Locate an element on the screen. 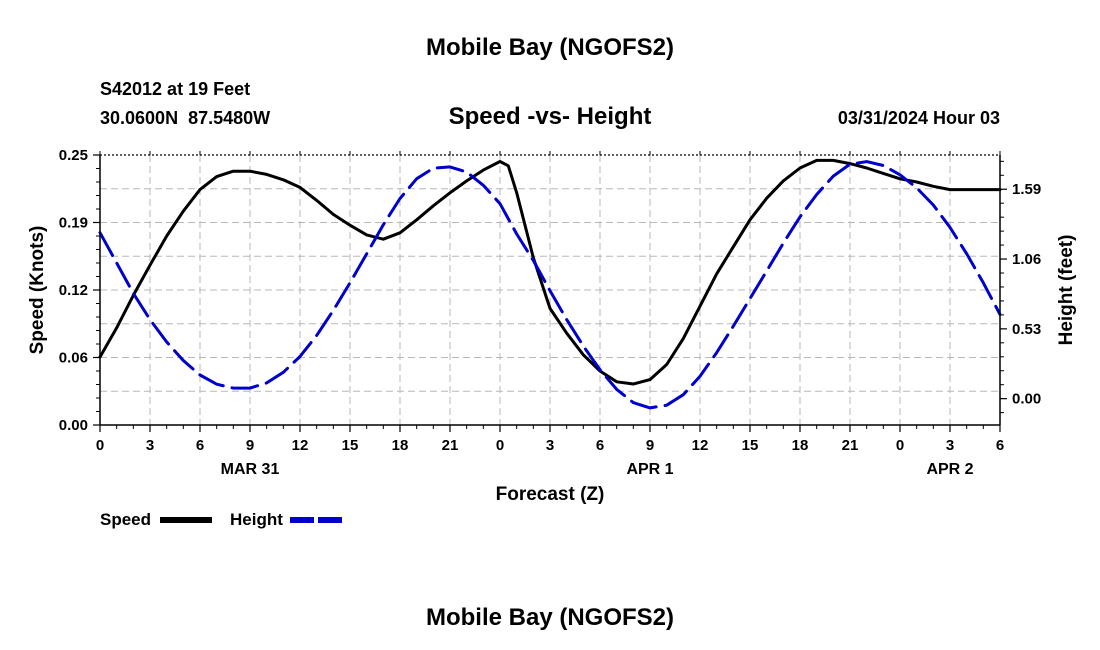  y-left-tick-label: 0.19 is located at coordinates (73, 223).